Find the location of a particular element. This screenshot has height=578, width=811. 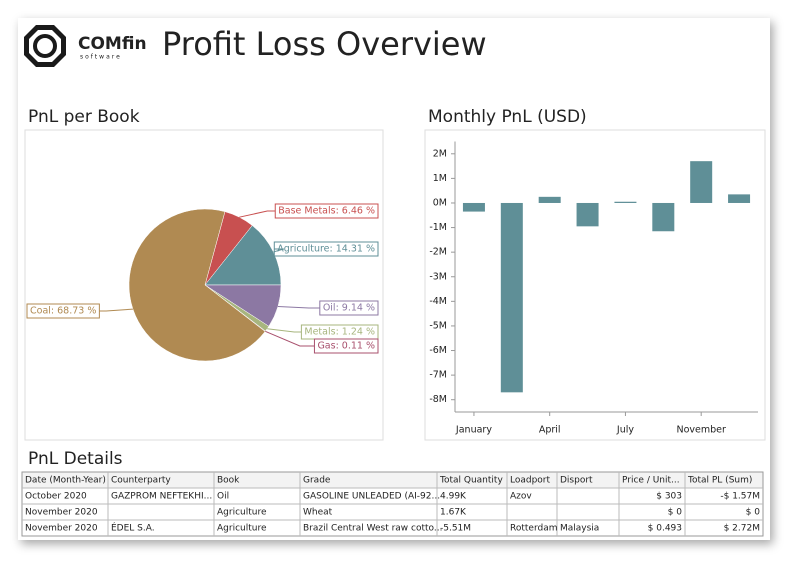

y-tick-label: -4M is located at coordinates (438, 301).